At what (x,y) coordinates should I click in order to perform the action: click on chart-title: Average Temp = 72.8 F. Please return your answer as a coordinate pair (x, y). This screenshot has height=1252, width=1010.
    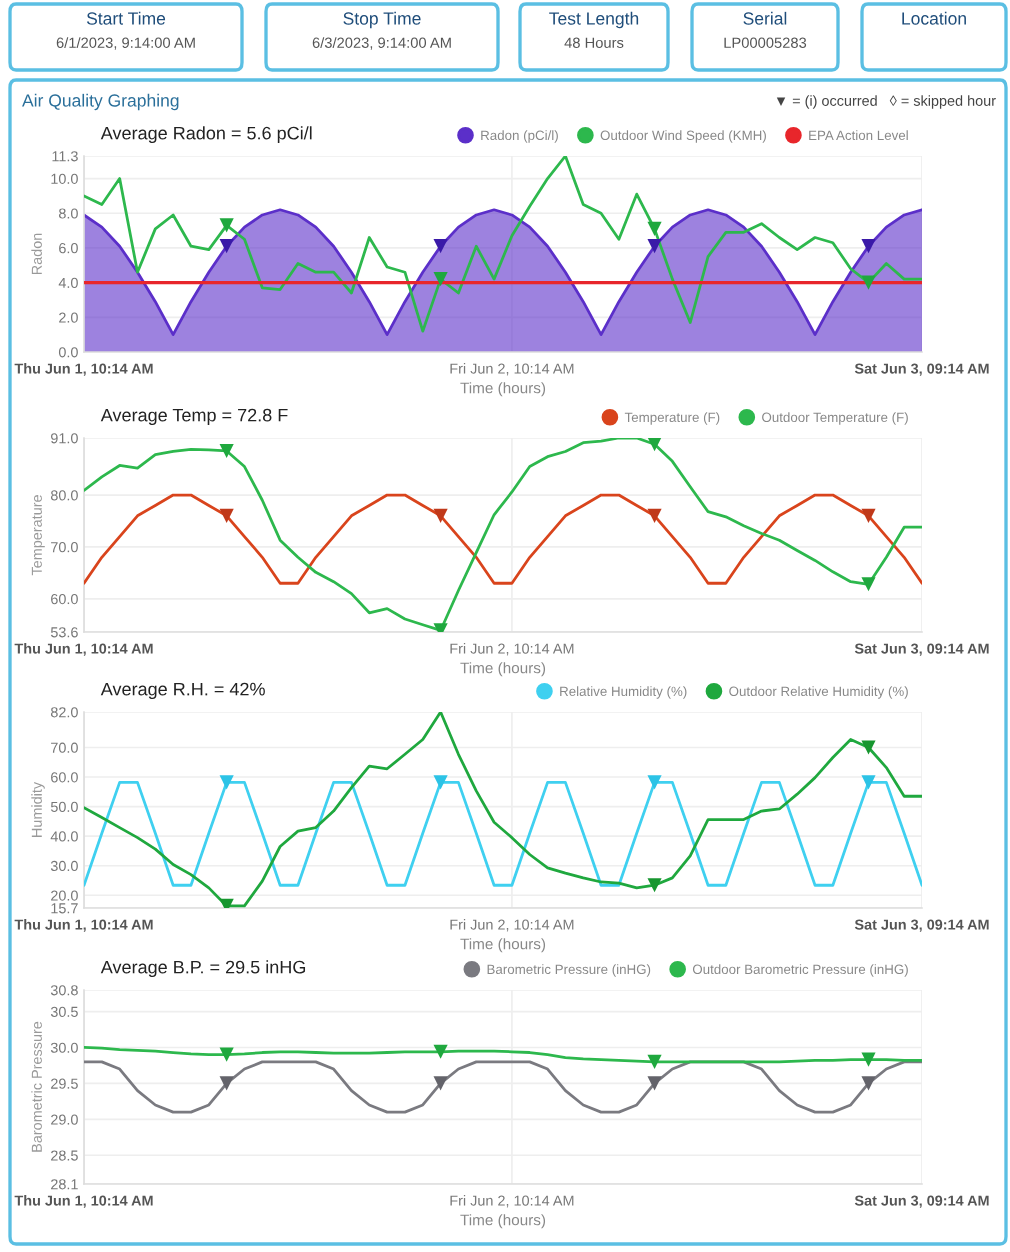
    Looking at the image, I should click on (194, 417).